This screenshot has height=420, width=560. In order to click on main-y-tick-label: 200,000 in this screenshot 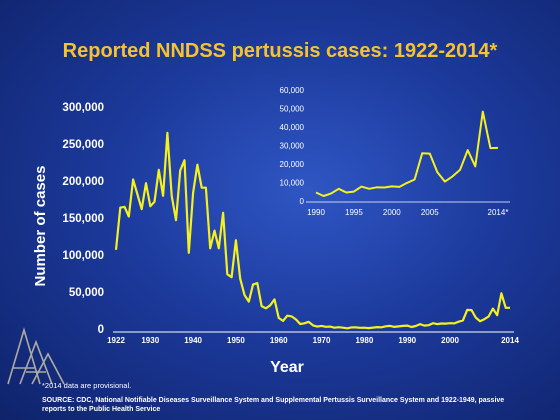, I will do `click(83, 182)`.